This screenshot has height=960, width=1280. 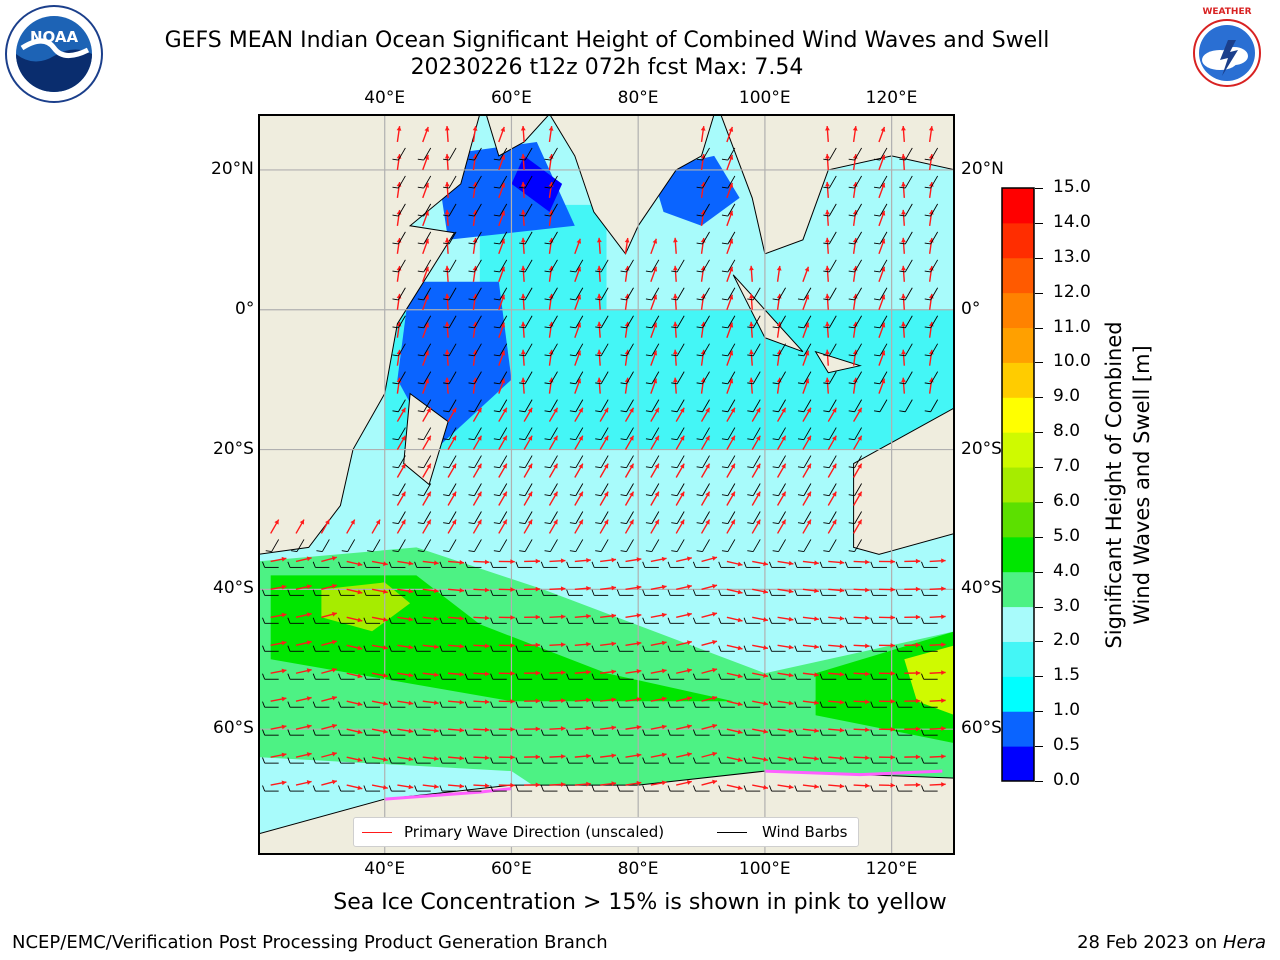 I want to click on svg-text: WEATHER, so click(x=1226, y=12).